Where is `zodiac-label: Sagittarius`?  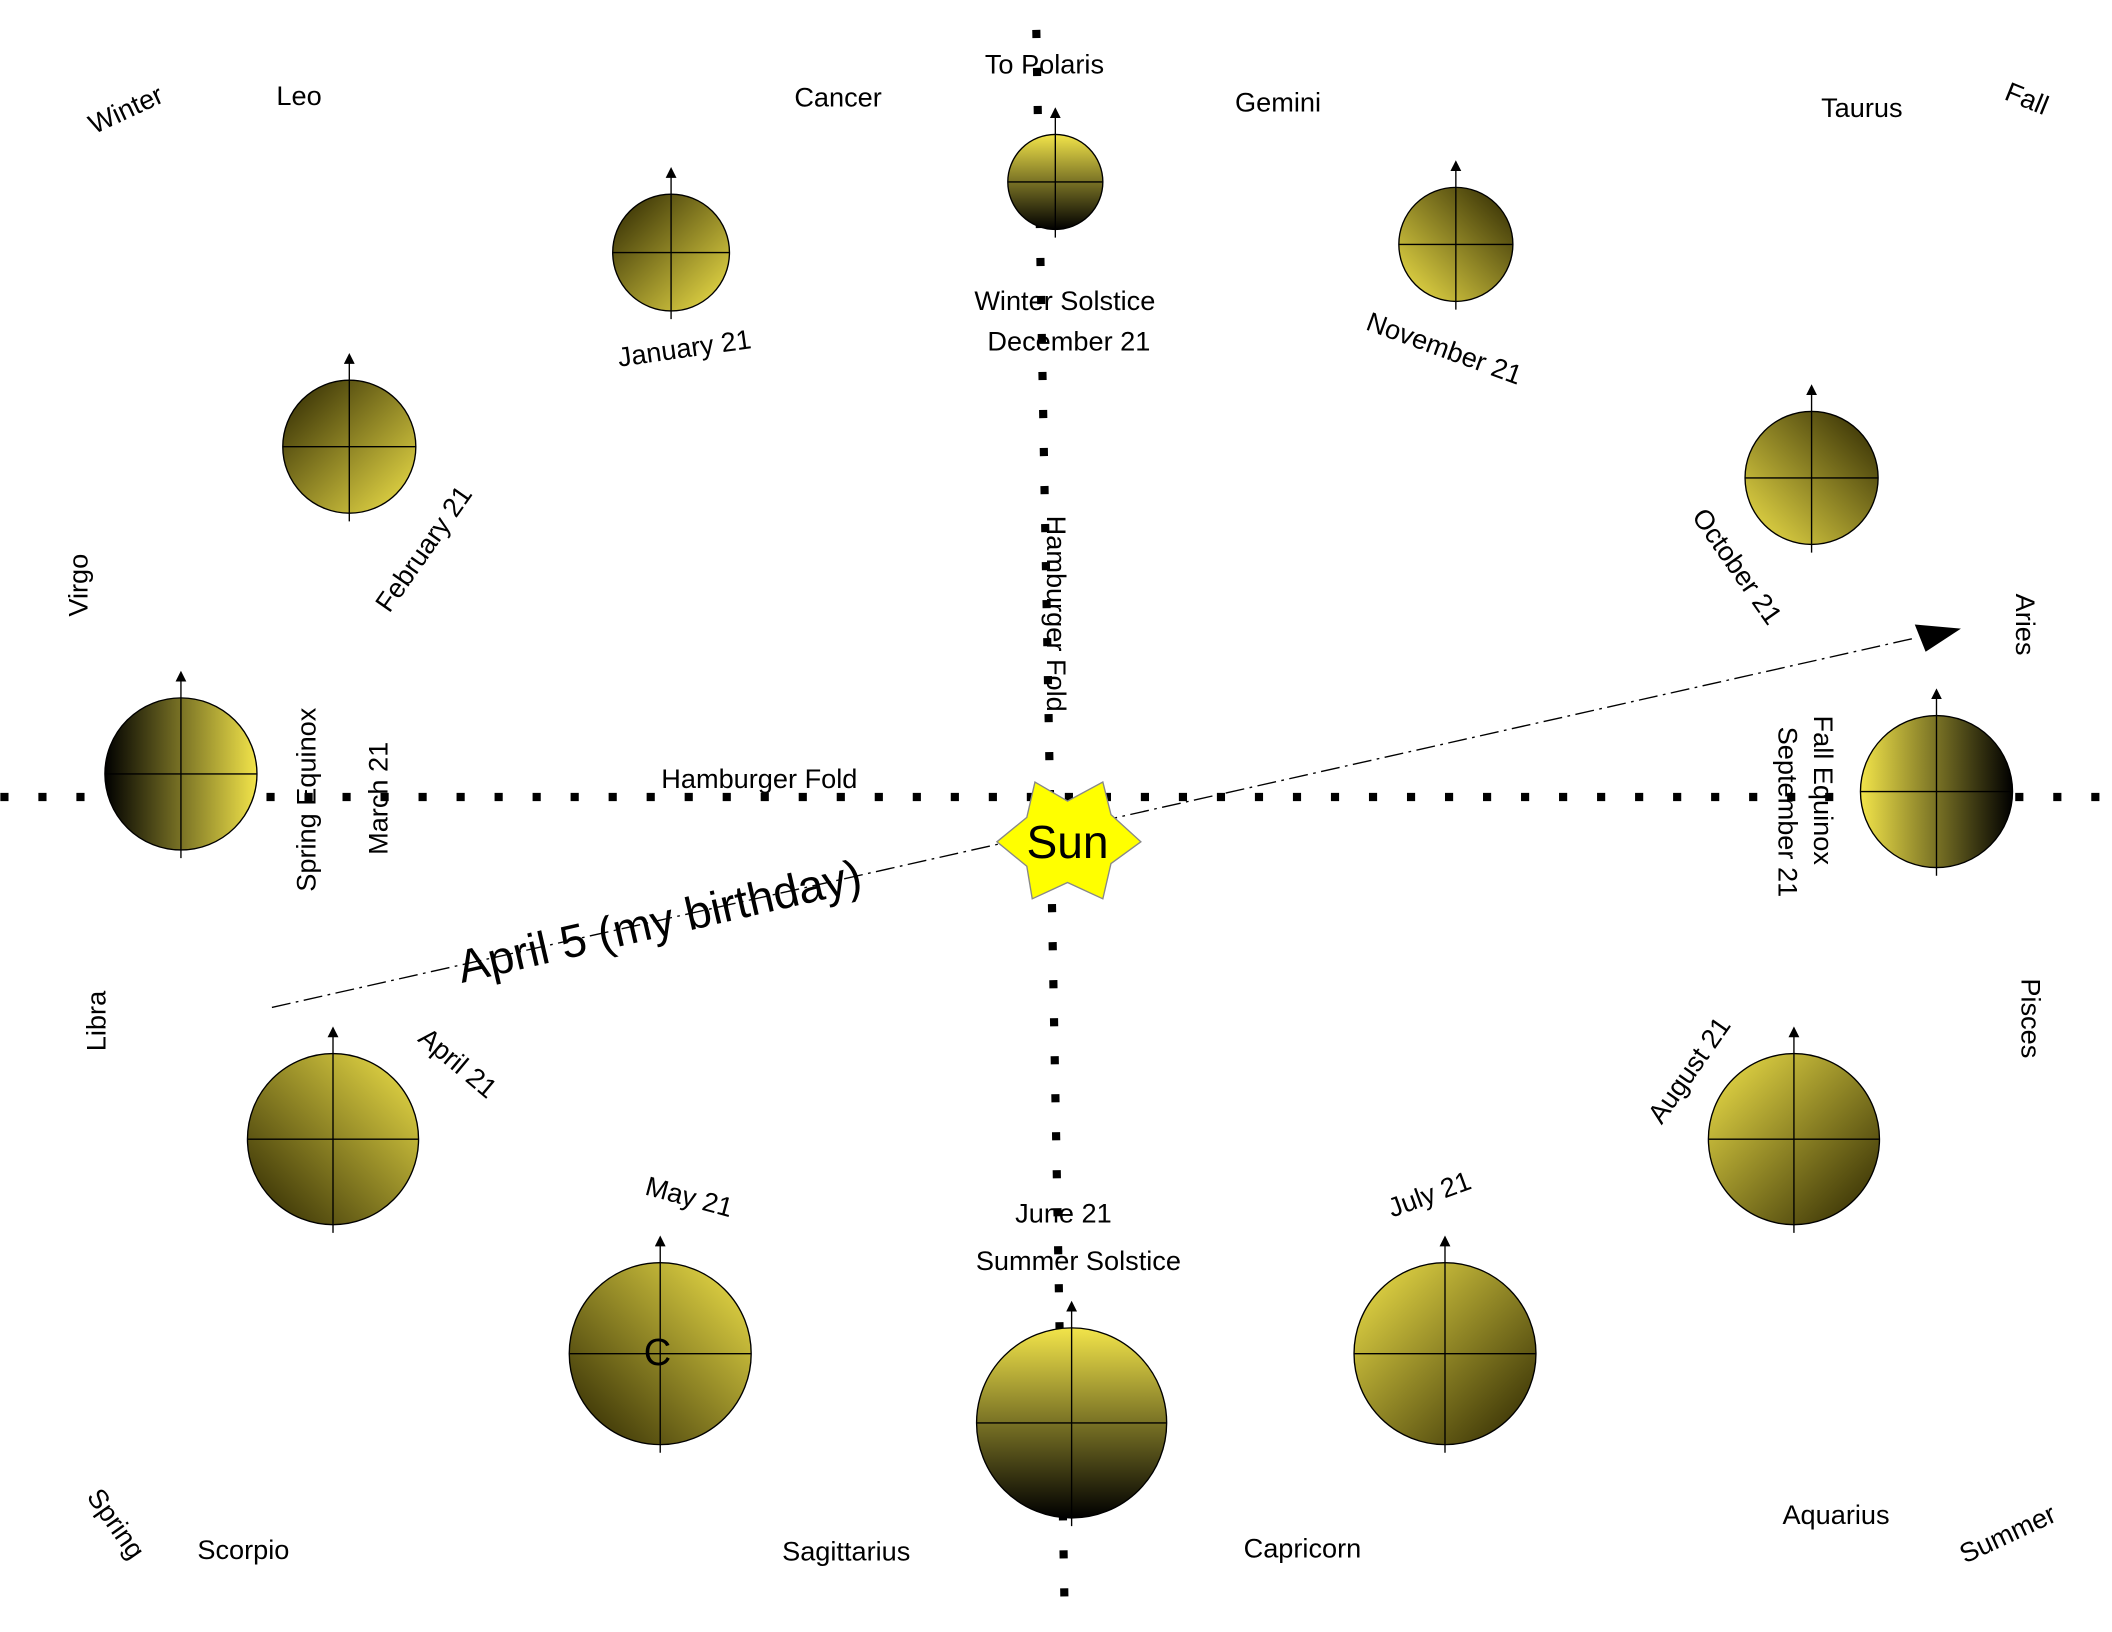
zodiac-label: Sagittarius is located at coordinates (846, 1550).